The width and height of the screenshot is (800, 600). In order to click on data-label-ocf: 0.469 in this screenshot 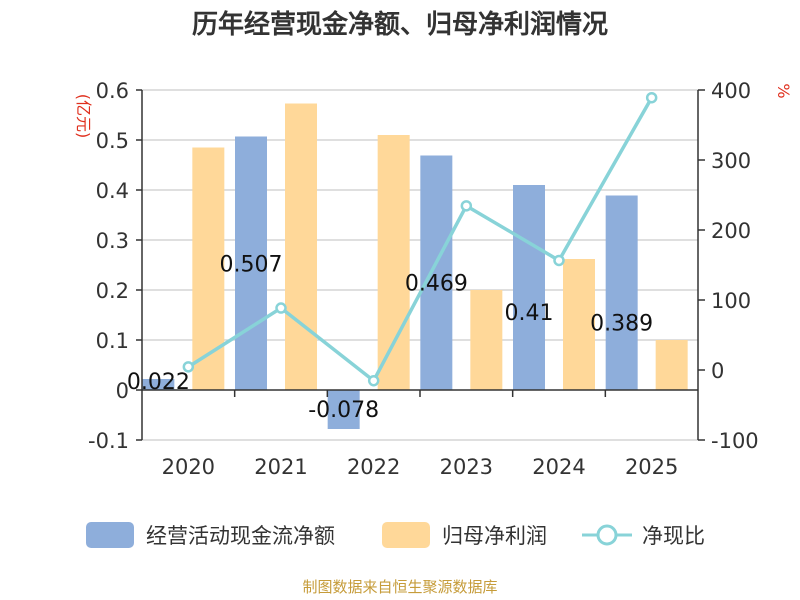, I will do `click(436, 284)`.